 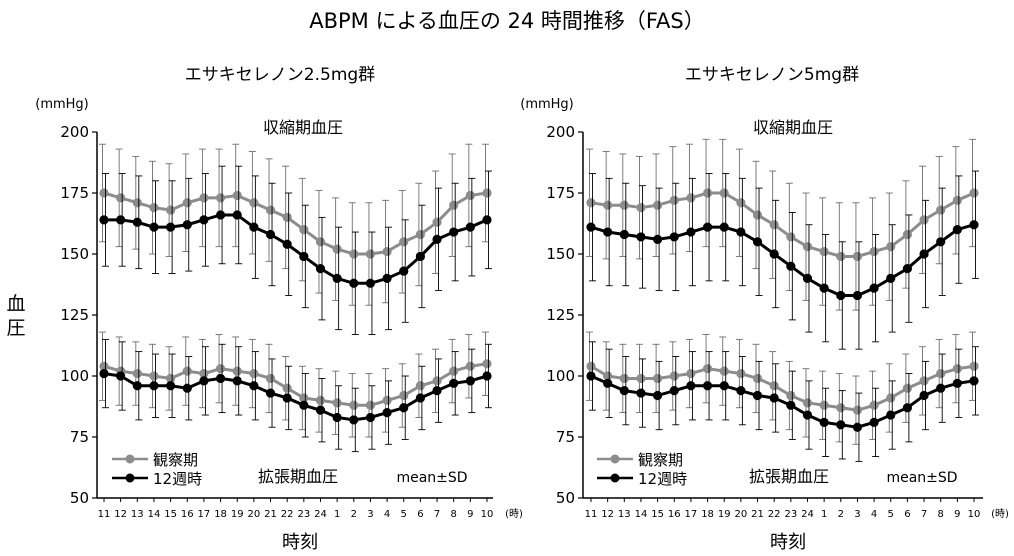 I want to click on series-systolic-baseline, so click(x=782, y=224).